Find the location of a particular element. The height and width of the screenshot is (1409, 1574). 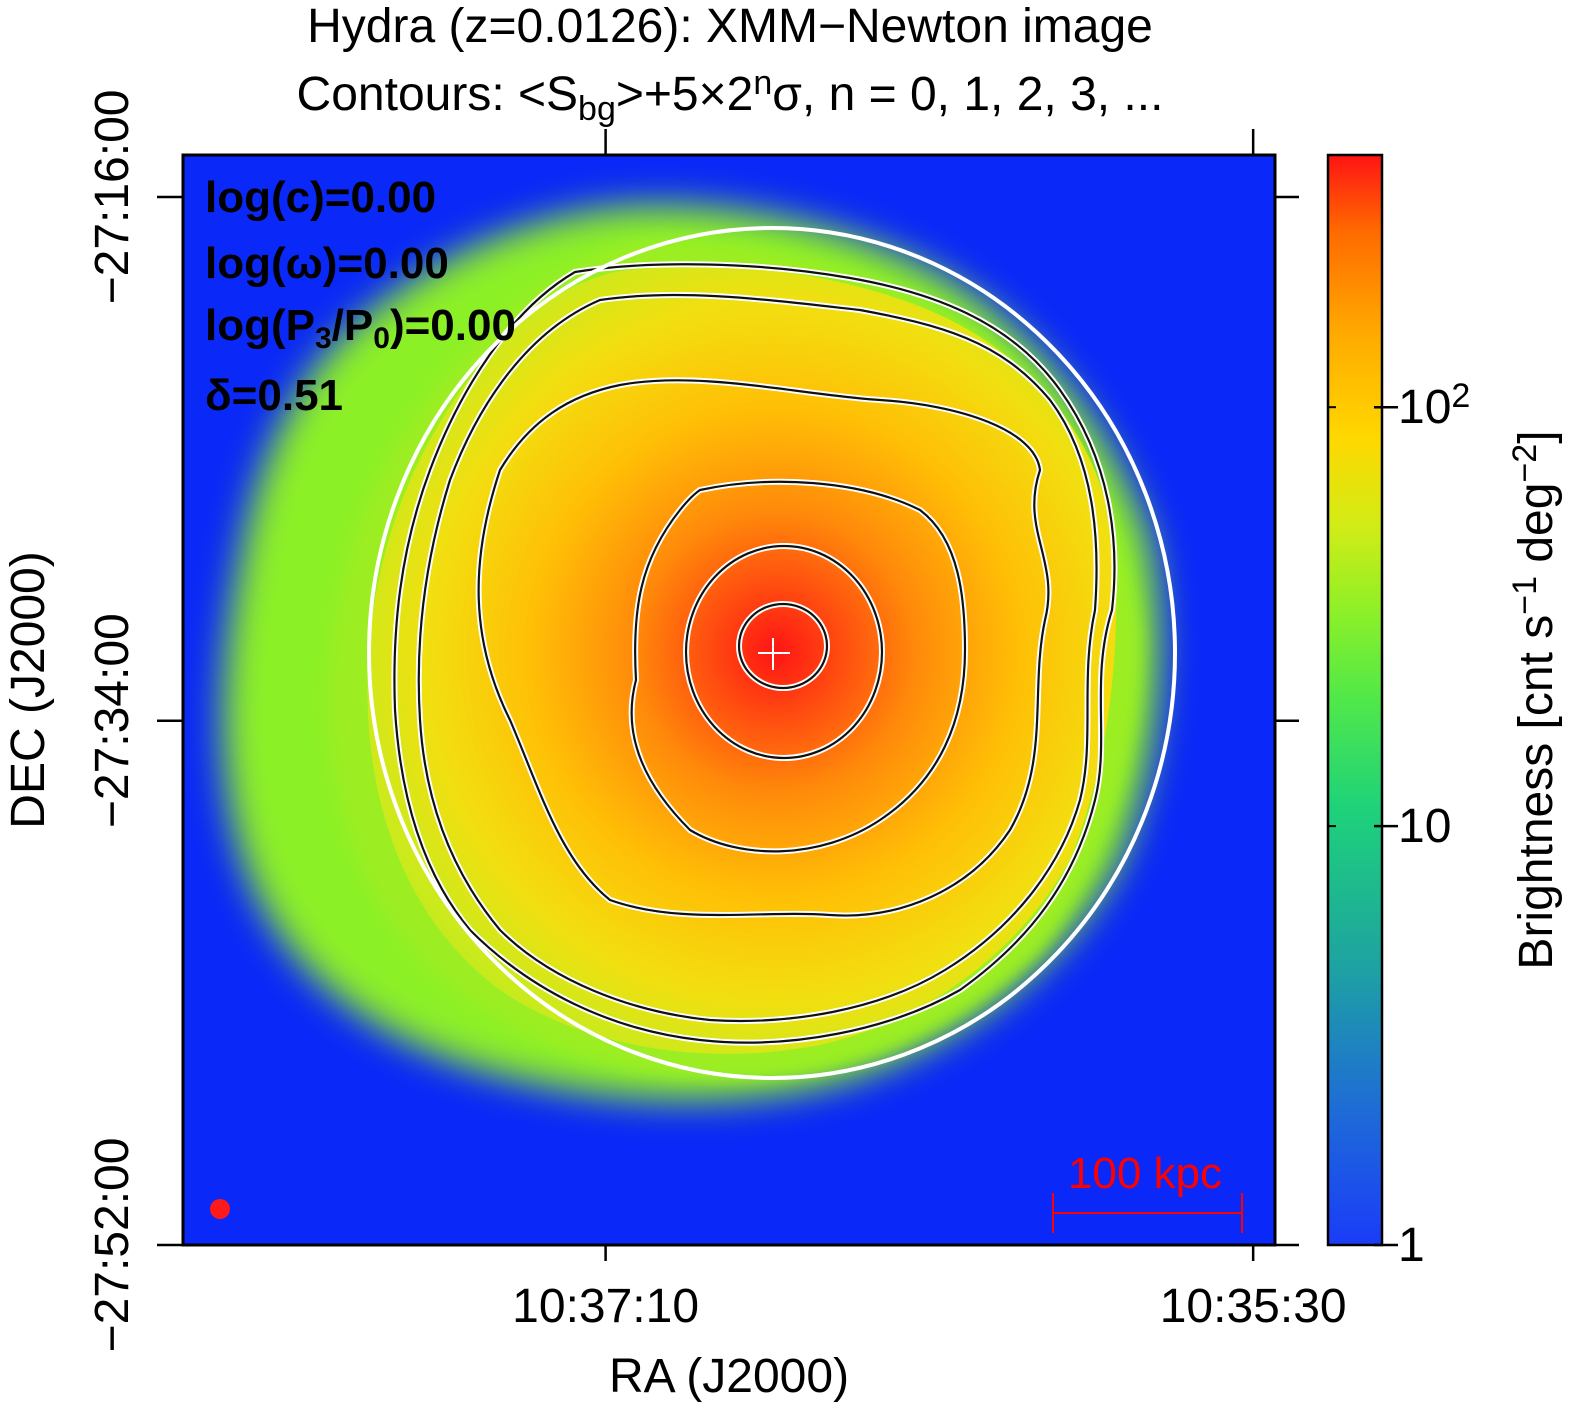

x-tick-label: 10:37:10 is located at coordinates (605, 1306).